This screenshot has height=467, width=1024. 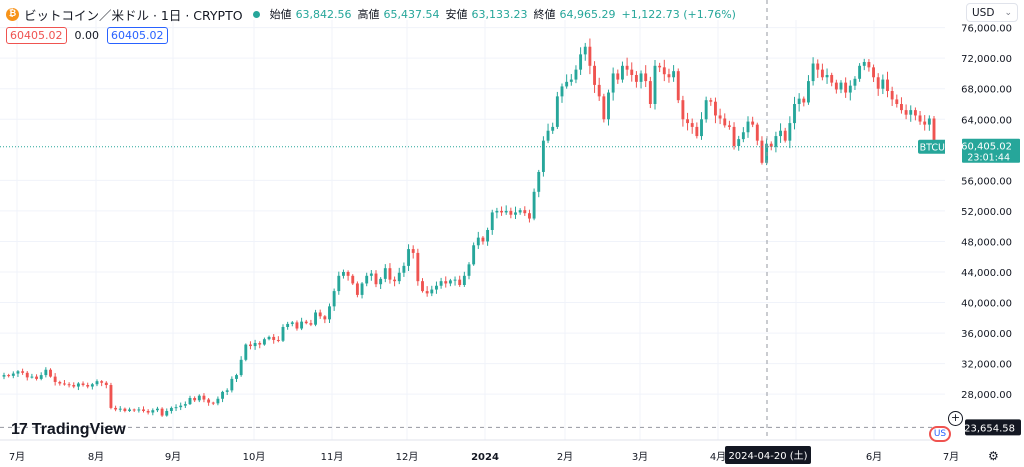 I want to click on currency-label: USD, so click(x=983, y=13).